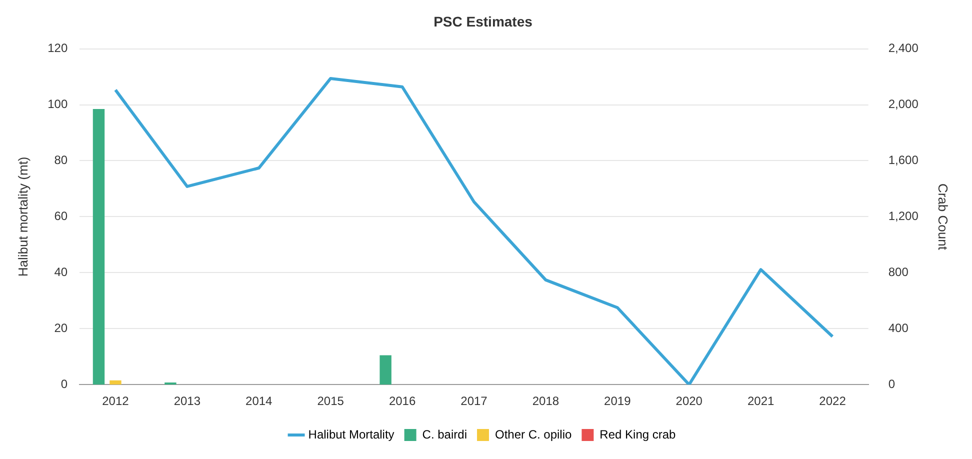 Image resolution: width=972 pixels, height=459 pixels. I want to click on y2-tick-label: 1,600, so click(903, 160).